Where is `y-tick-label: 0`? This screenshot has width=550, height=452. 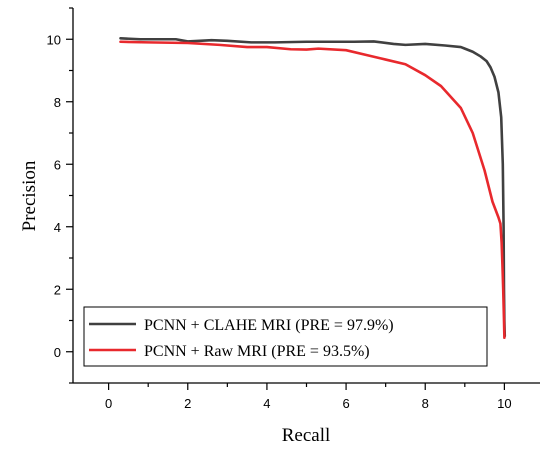 y-tick-label: 0 is located at coordinates (57, 352).